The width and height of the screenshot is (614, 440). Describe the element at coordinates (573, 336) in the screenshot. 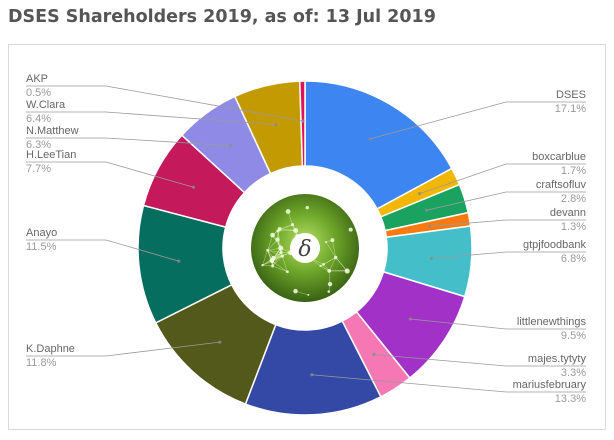

I see `slice-label-percent: 9.5%` at that location.